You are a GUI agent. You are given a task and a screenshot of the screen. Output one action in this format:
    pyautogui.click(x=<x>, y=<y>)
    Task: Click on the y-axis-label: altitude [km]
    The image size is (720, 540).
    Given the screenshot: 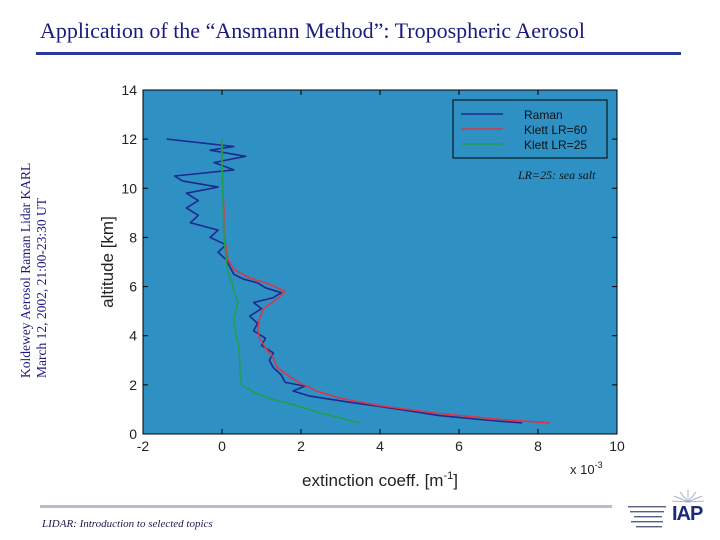 What is the action you would take?
    pyautogui.click(x=107, y=262)
    